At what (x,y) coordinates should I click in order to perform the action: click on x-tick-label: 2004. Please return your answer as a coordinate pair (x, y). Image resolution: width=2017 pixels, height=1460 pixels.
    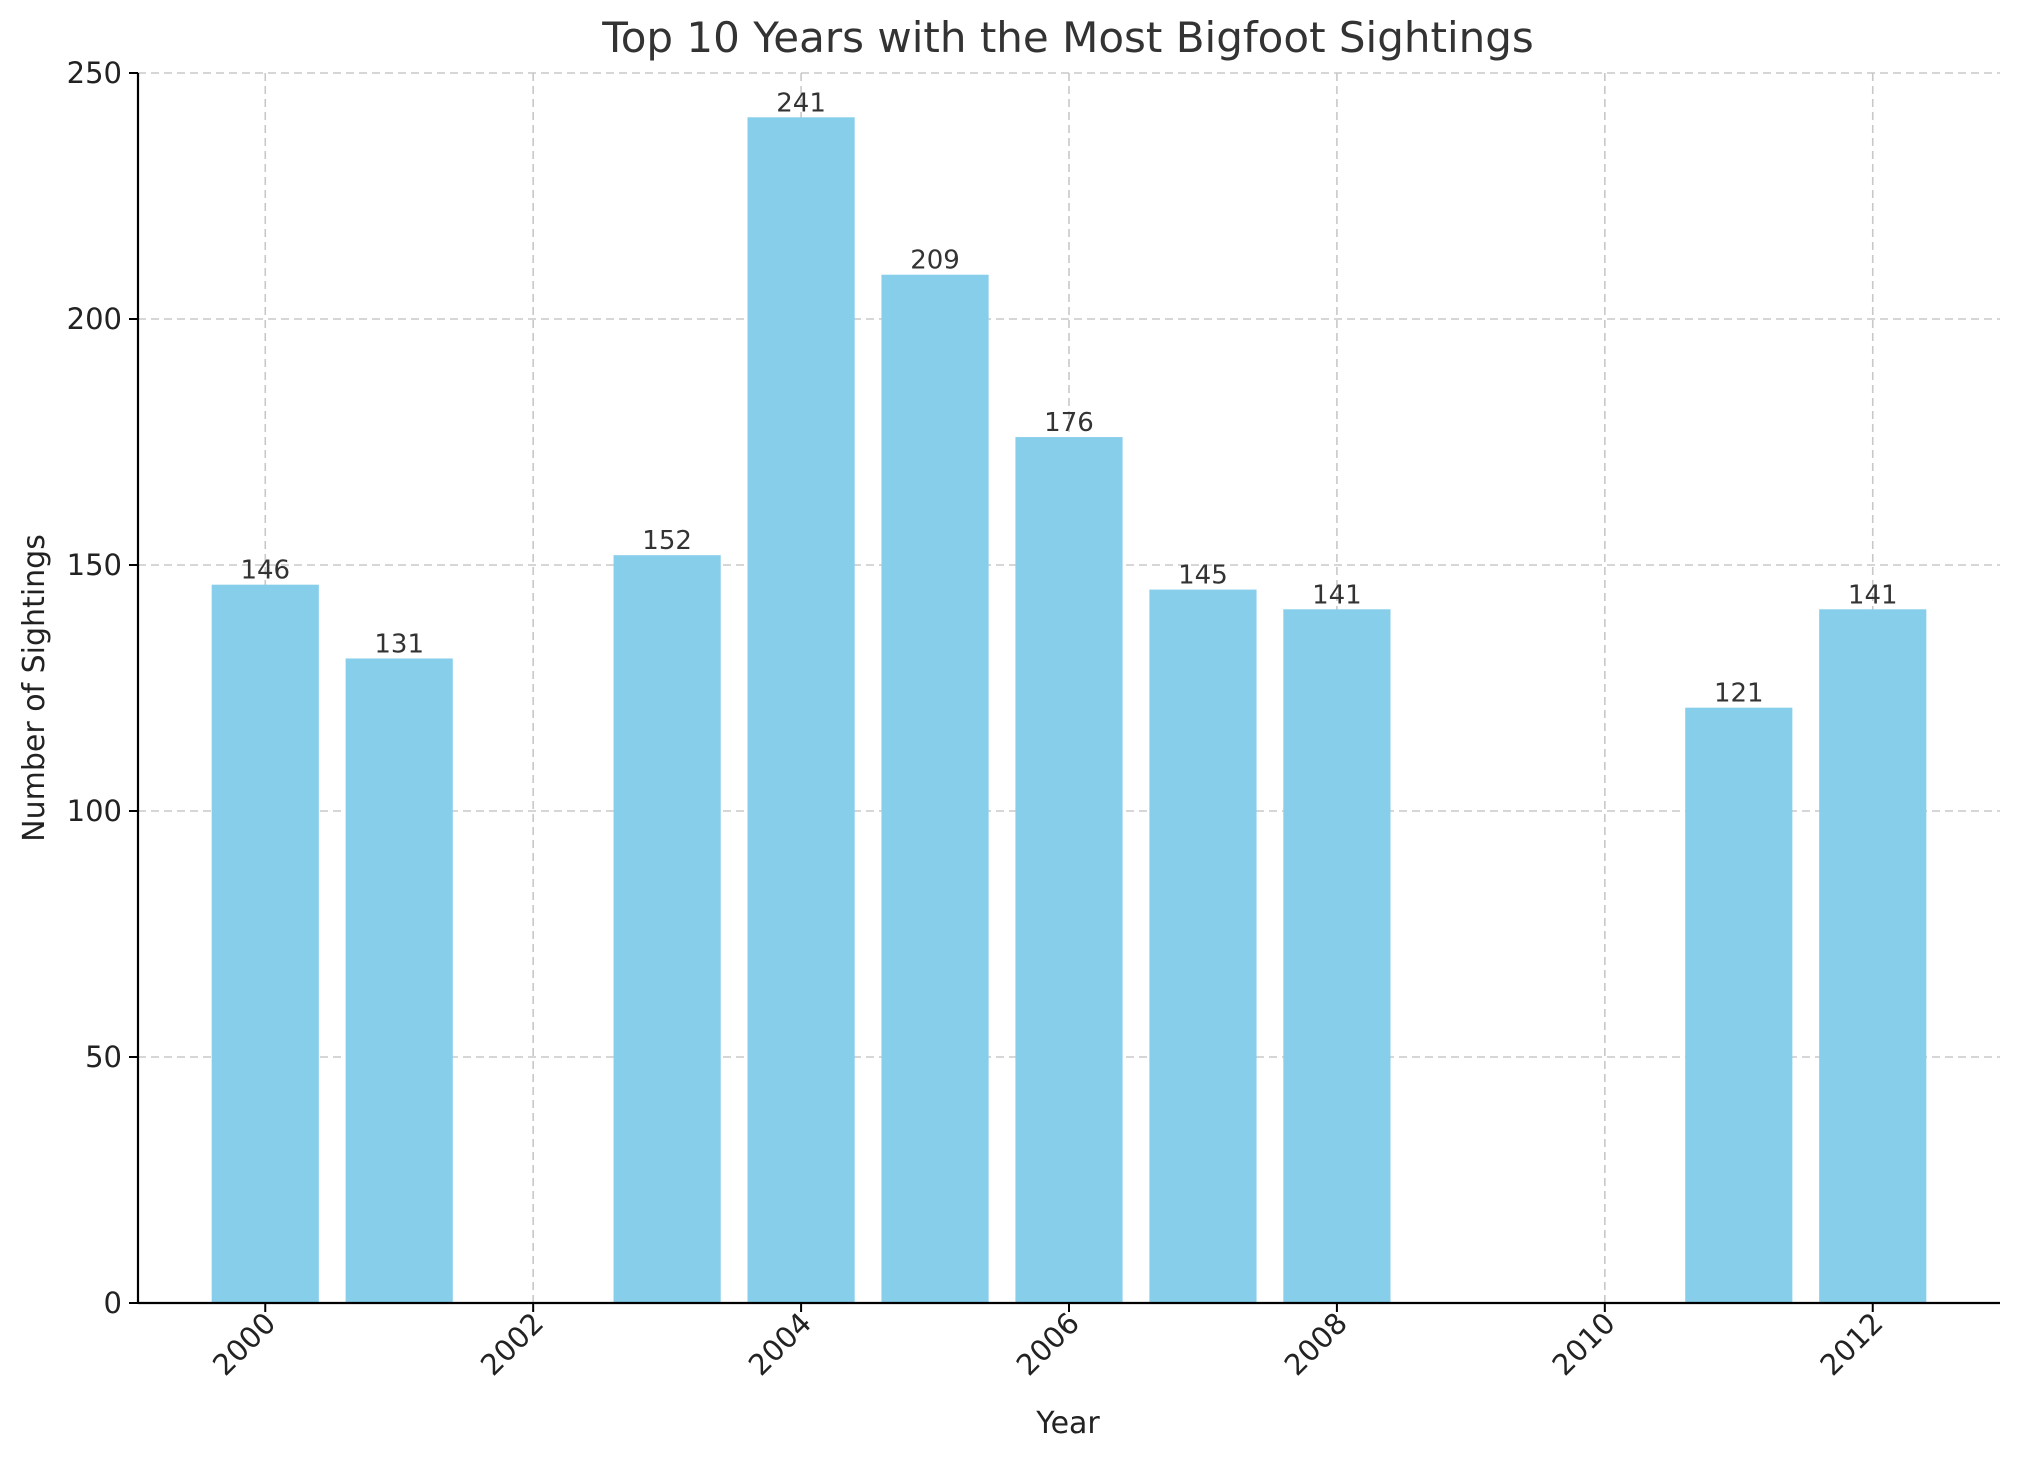
    Looking at the image, I should click on (780, 1344).